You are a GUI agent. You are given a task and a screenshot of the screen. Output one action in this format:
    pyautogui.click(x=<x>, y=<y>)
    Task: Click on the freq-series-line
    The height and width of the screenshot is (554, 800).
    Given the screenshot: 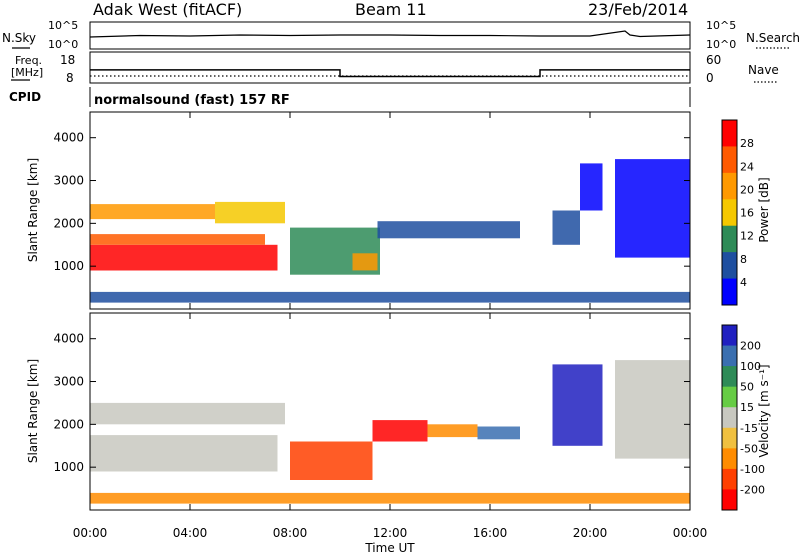 What is the action you would take?
    pyautogui.click(x=390, y=73)
    